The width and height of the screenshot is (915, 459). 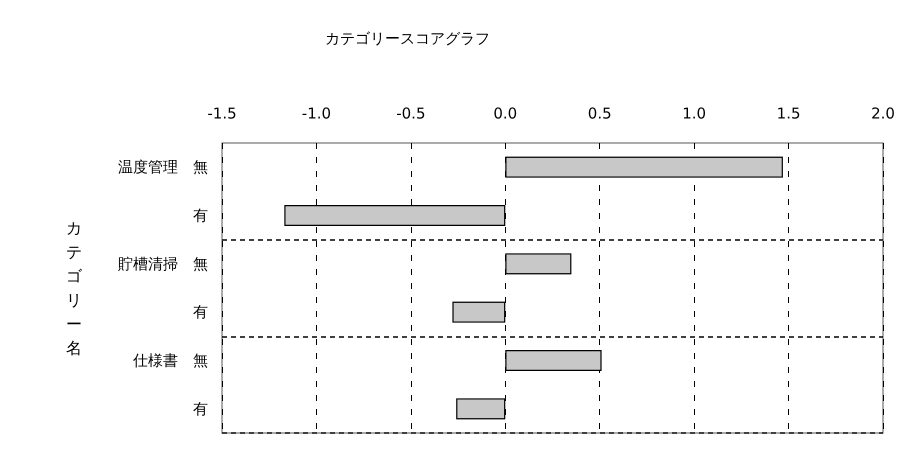 What do you see at coordinates (163, 263) in the screenshot?
I see `y-tick-label: 貯槽清掃 無` at bounding box center [163, 263].